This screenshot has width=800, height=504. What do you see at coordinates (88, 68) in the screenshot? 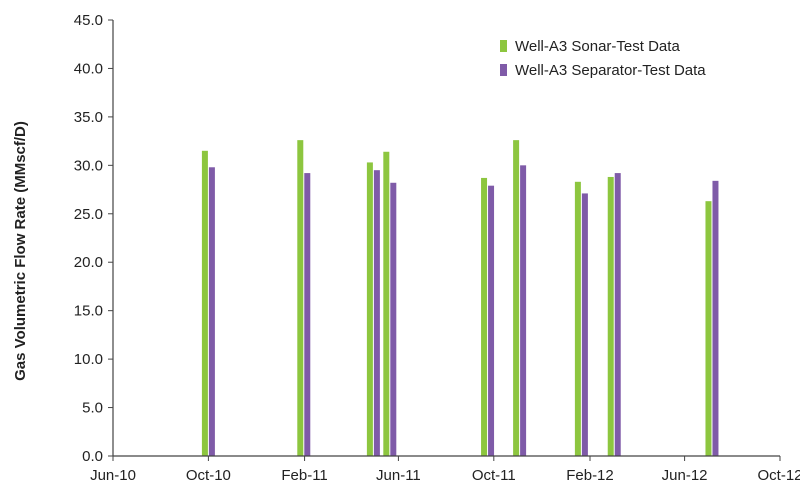
I see `y-tick-label: 40.0` at bounding box center [88, 68].